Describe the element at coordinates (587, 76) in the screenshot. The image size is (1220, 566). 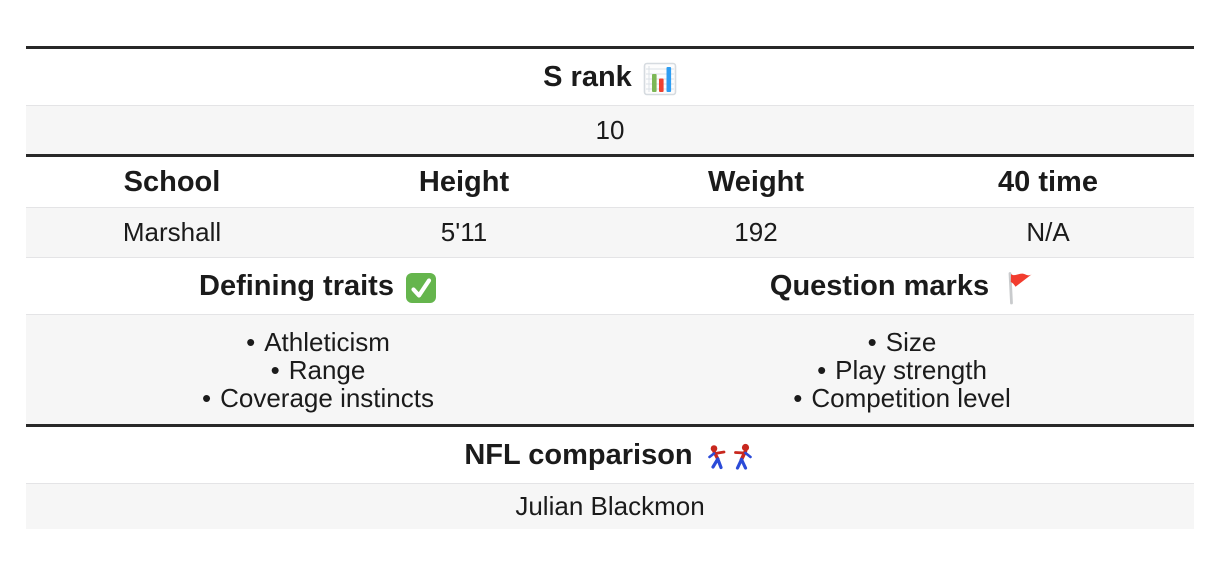
I see `rank-title-text: S rank` at that location.